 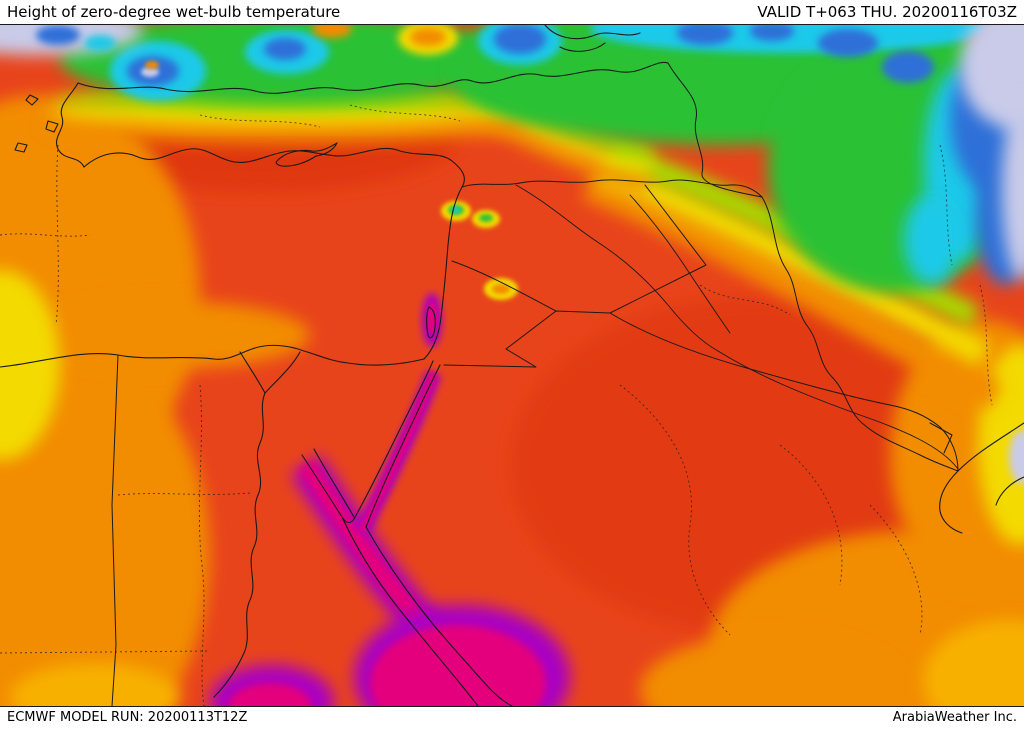 What do you see at coordinates (239, 545) in the screenshot?
I see `nile-river` at bounding box center [239, 545].